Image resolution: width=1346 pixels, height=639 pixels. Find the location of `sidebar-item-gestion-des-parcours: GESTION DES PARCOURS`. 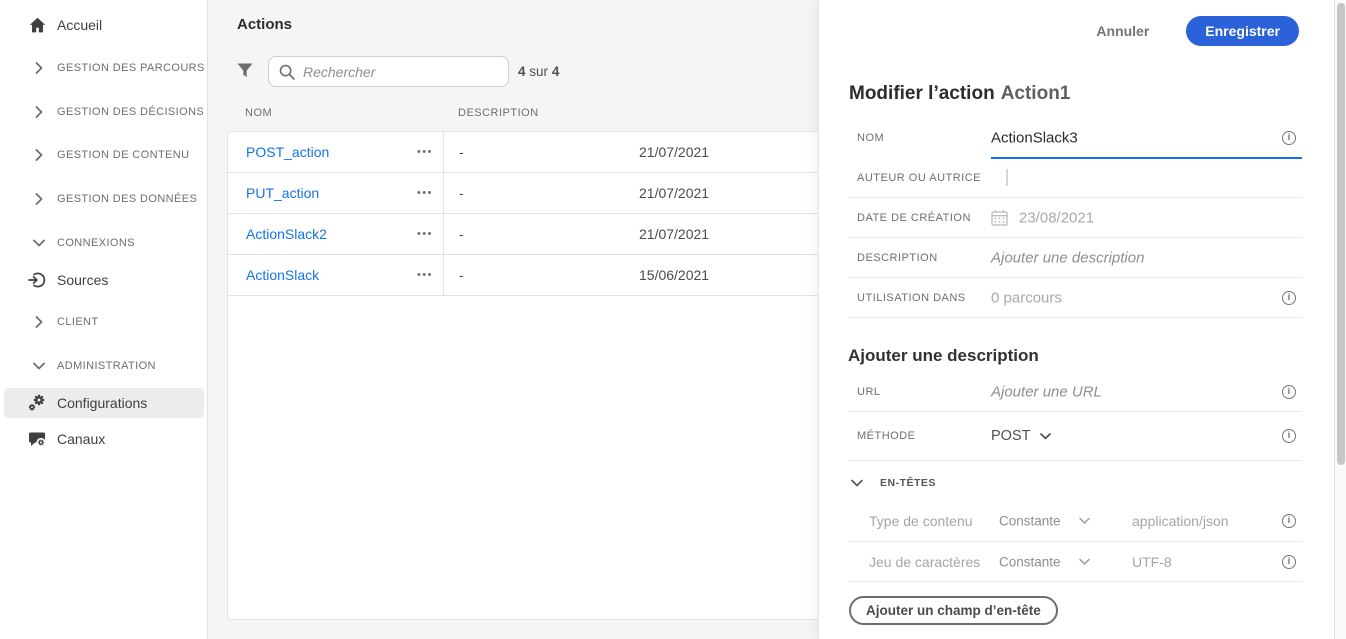

sidebar-item-gestion-des-parcours: GESTION DES PARCOURS is located at coordinates (103, 68).